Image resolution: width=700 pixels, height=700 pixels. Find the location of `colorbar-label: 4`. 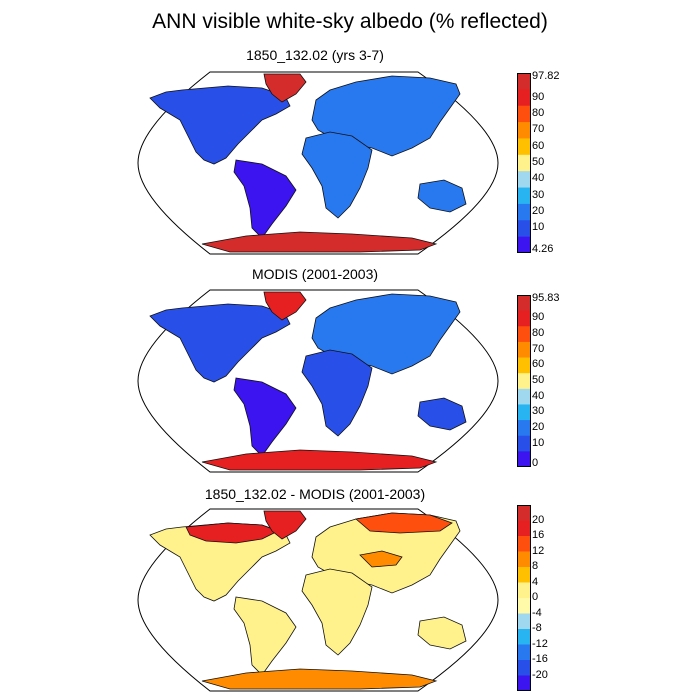

colorbar-label: 4 is located at coordinates (535, 581).